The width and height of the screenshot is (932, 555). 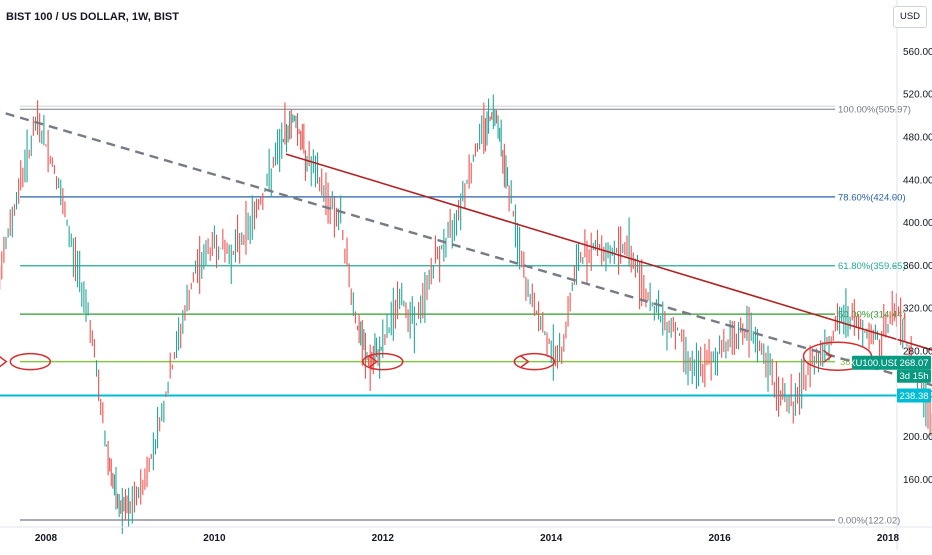 What do you see at coordinates (551, 538) in the screenshot?
I see `x-tick-label: 2014` at bounding box center [551, 538].